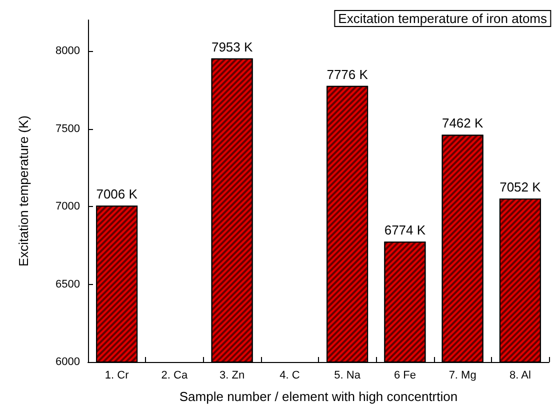  Describe the element at coordinates (68, 206) in the screenshot. I see `y-tick-label: 7000` at that location.